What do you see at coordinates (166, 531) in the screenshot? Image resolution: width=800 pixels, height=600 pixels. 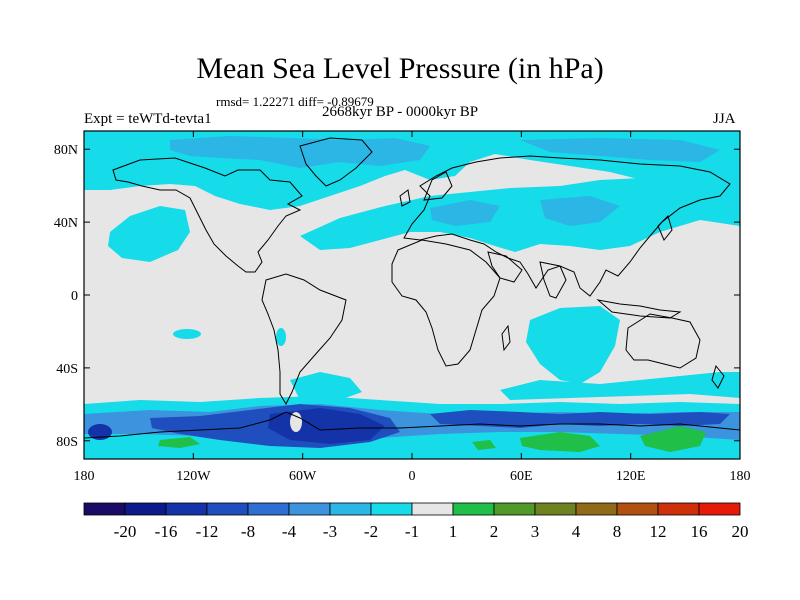 I see `colorbar-label: -16` at bounding box center [166, 531].